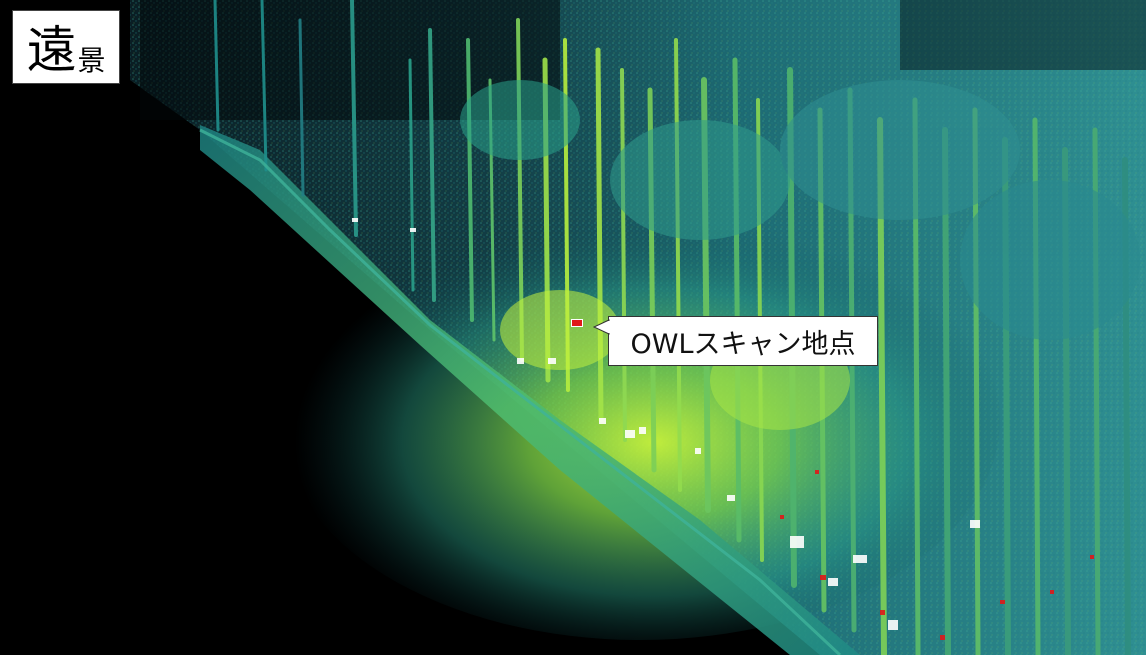 This screenshot has width=1146, height=655. I want to click on view-label-large: 遠, so click(51, 50).